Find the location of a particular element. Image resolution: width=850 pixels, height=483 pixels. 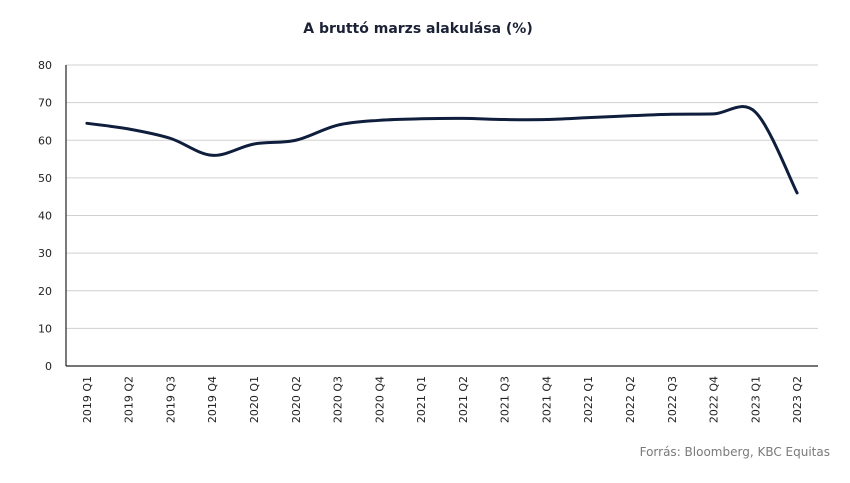

chart-title: A bruttó marzs alakulása (%) is located at coordinates (417, 29).